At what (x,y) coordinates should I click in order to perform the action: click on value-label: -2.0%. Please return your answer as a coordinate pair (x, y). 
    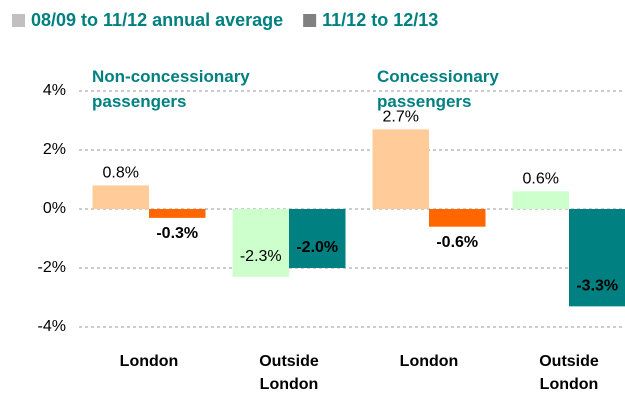
    Looking at the image, I should click on (317, 247).